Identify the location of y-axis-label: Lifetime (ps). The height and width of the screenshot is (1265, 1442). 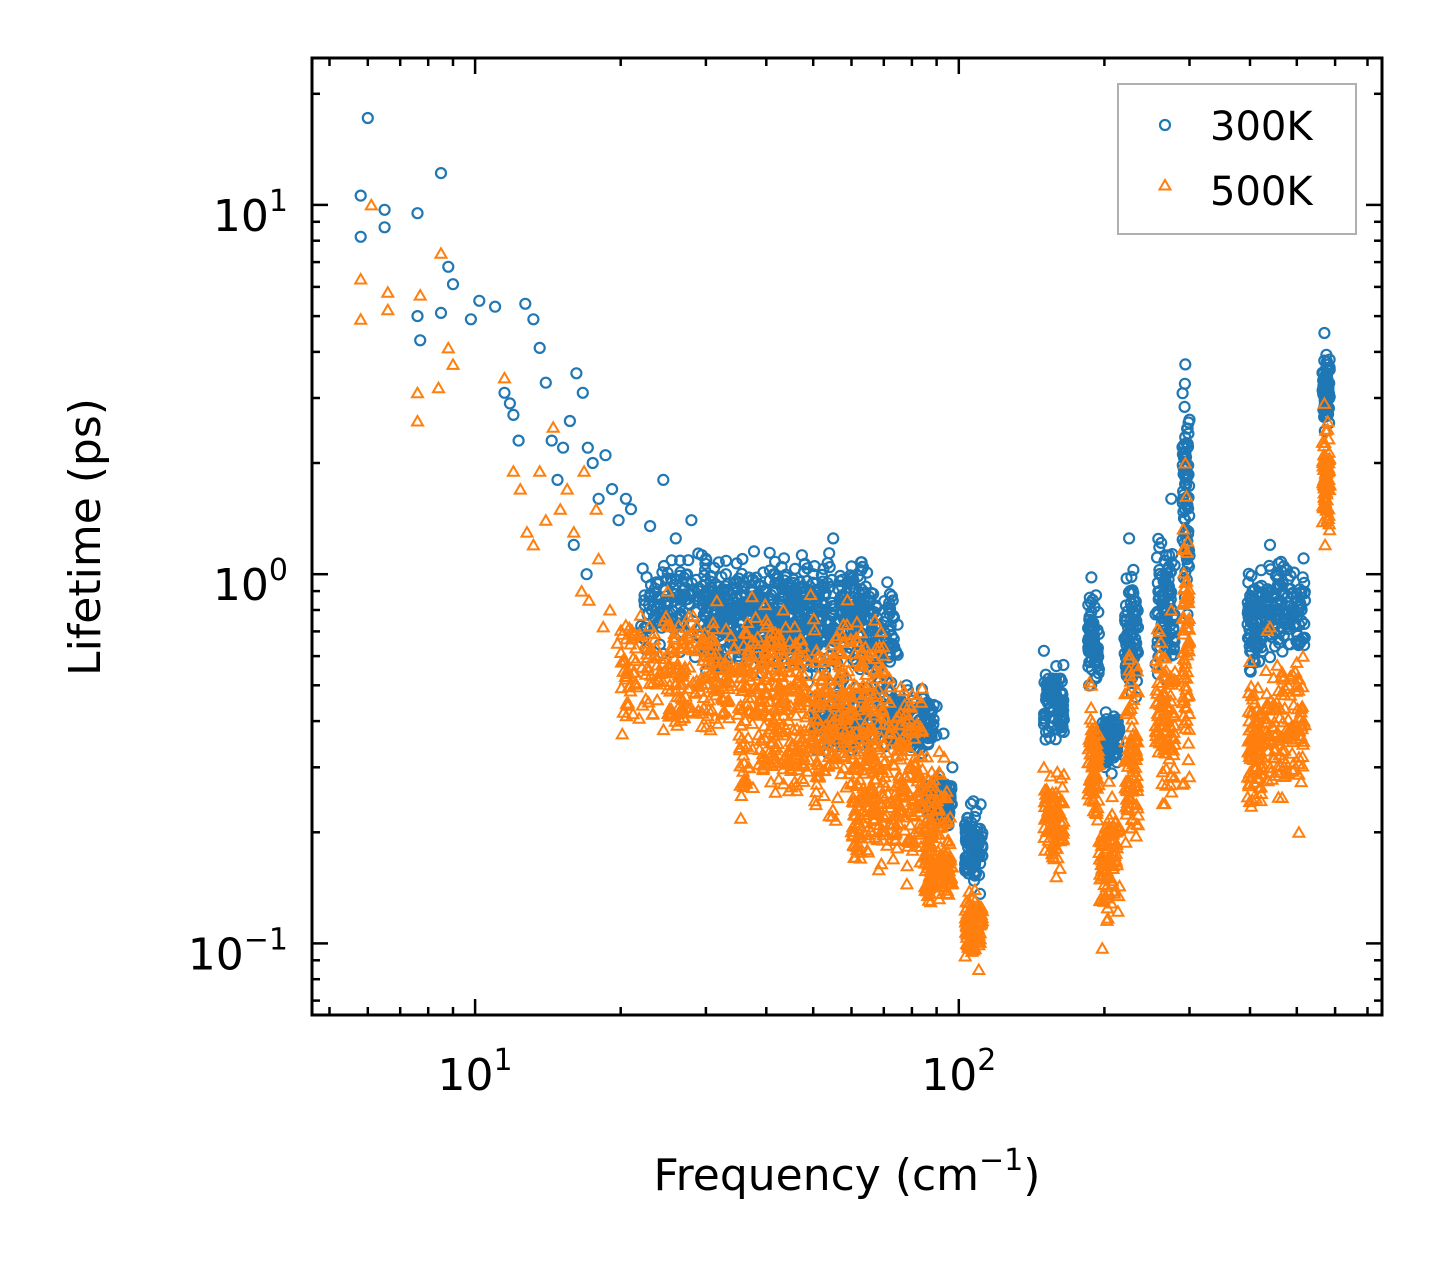
(85, 537).